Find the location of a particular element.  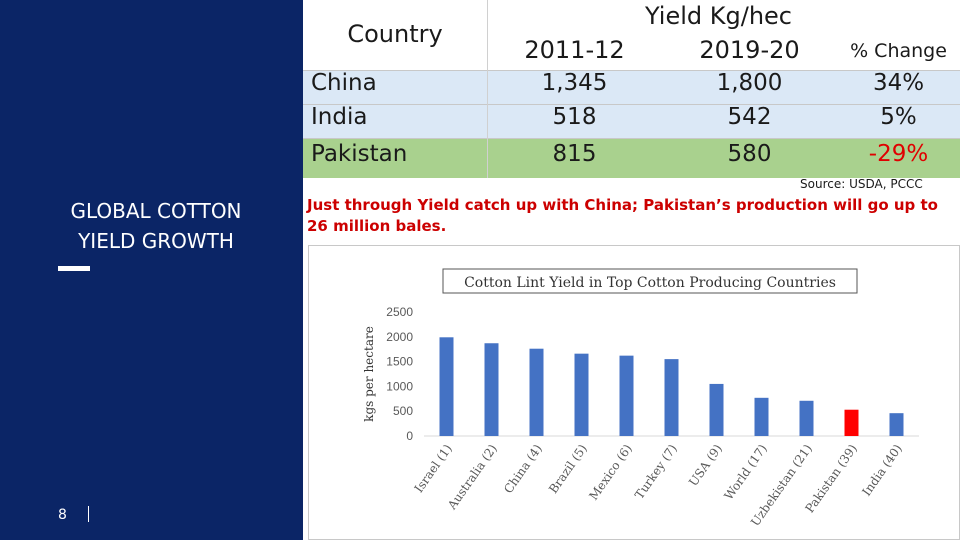

cell-pakistan-2011: 815 is located at coordinates (574, 158).